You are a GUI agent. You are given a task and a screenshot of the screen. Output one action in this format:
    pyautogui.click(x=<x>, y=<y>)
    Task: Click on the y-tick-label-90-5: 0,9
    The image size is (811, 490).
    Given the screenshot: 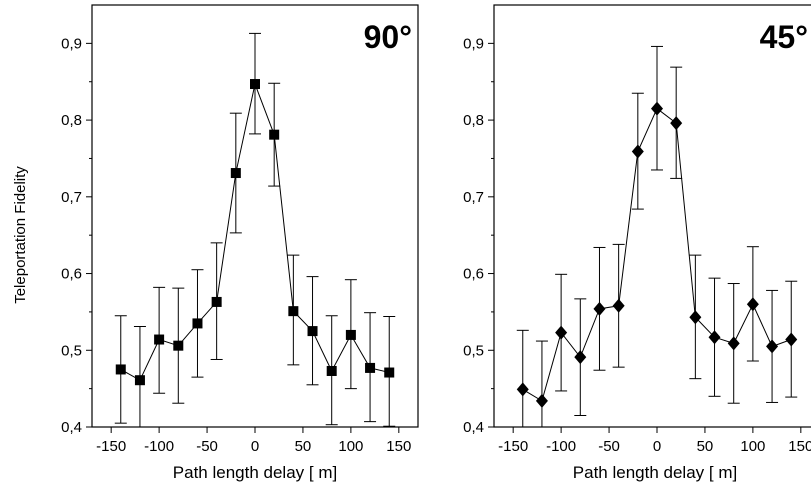 What is the action you would take?
    pyautogui.click(x=71, y=43)
    